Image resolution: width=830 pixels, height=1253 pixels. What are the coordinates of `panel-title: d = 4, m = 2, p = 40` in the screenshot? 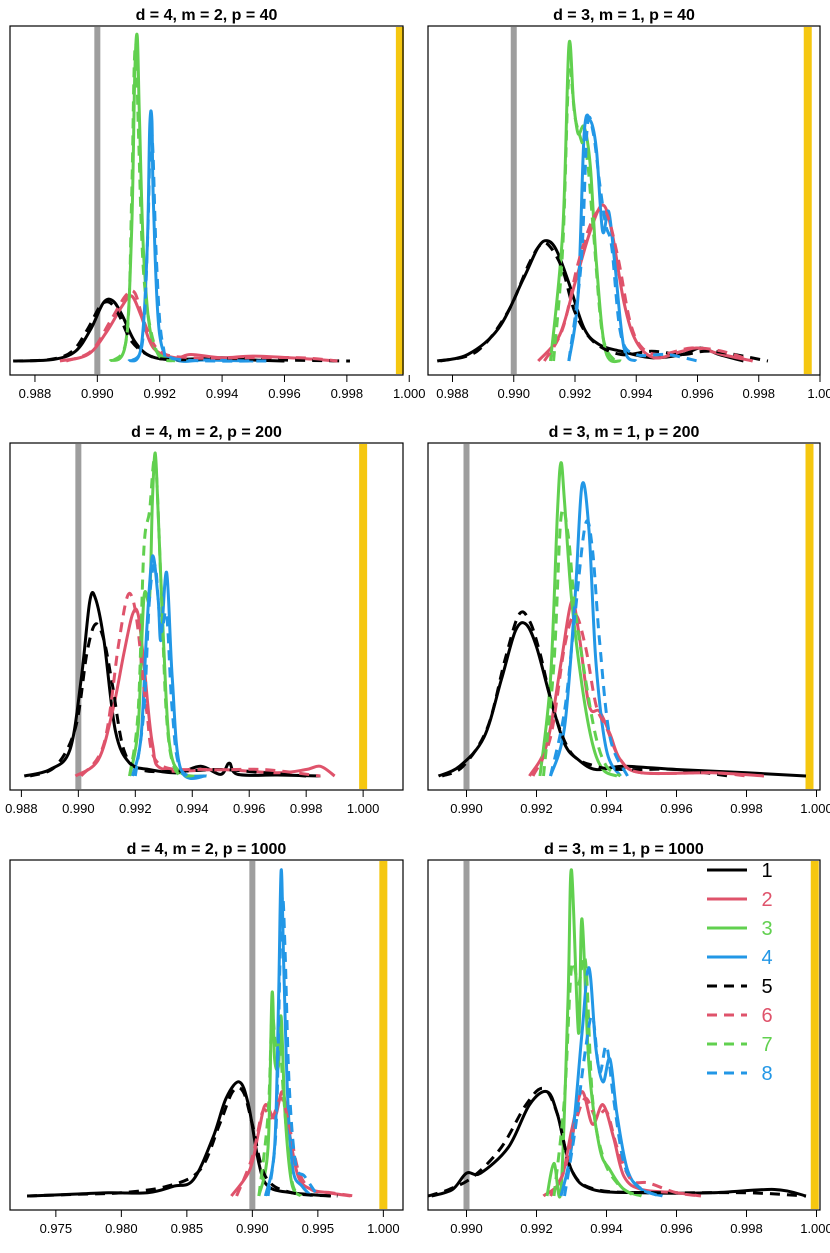 It's located at (207, 15).